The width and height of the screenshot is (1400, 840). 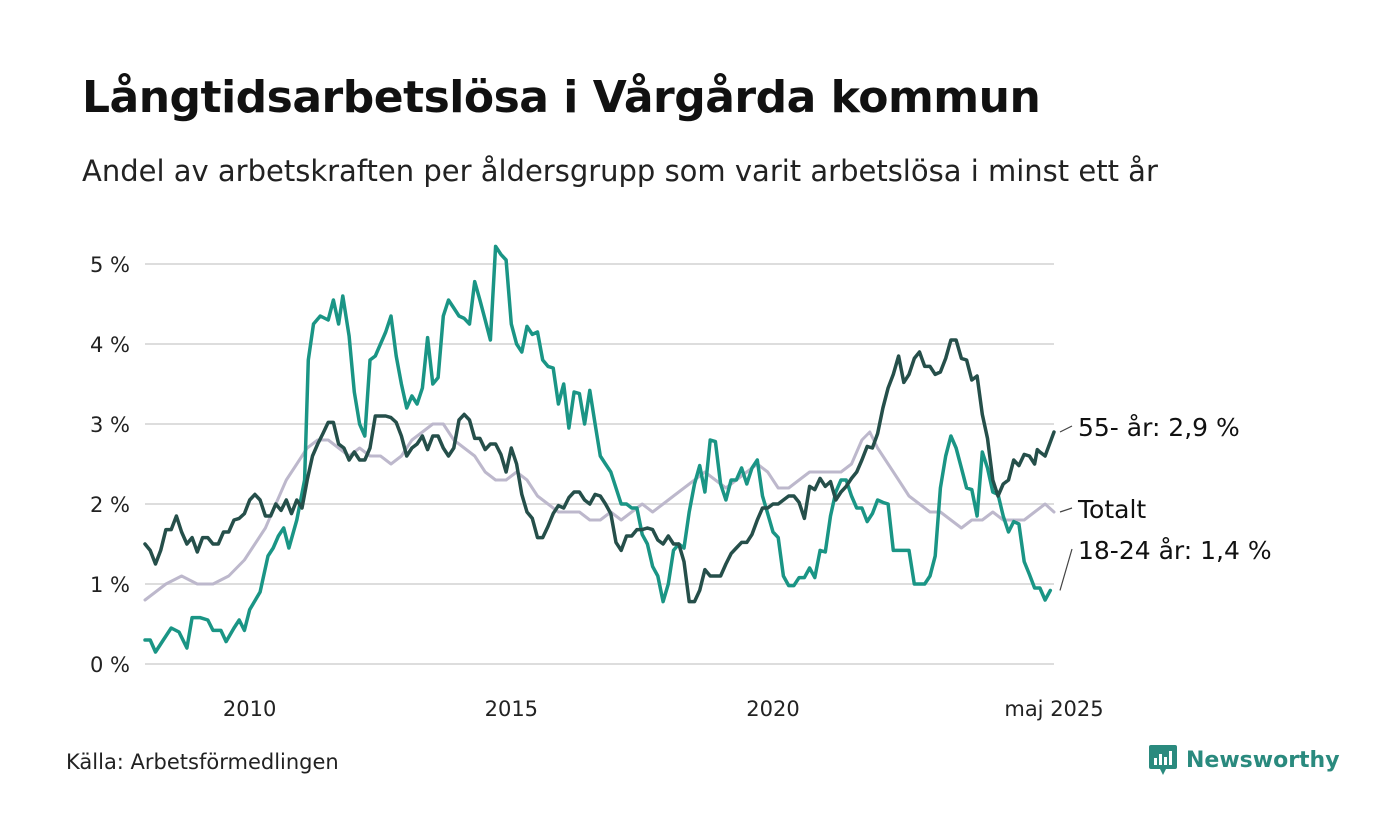 What do you see at coordinates (1066, 569) in the screenshot?
I see `label-leader-young` at bounding box center [1066, 569].